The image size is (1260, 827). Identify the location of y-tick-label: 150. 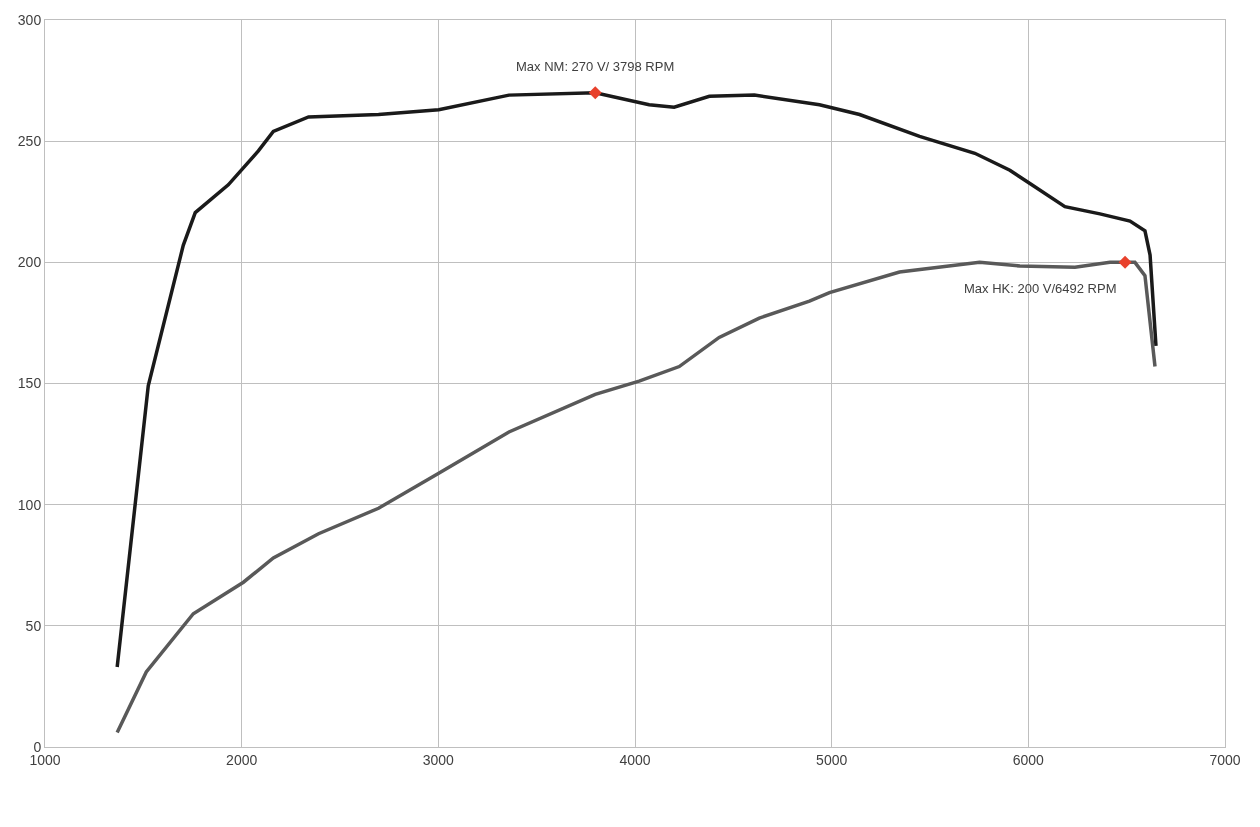
(29, 383).